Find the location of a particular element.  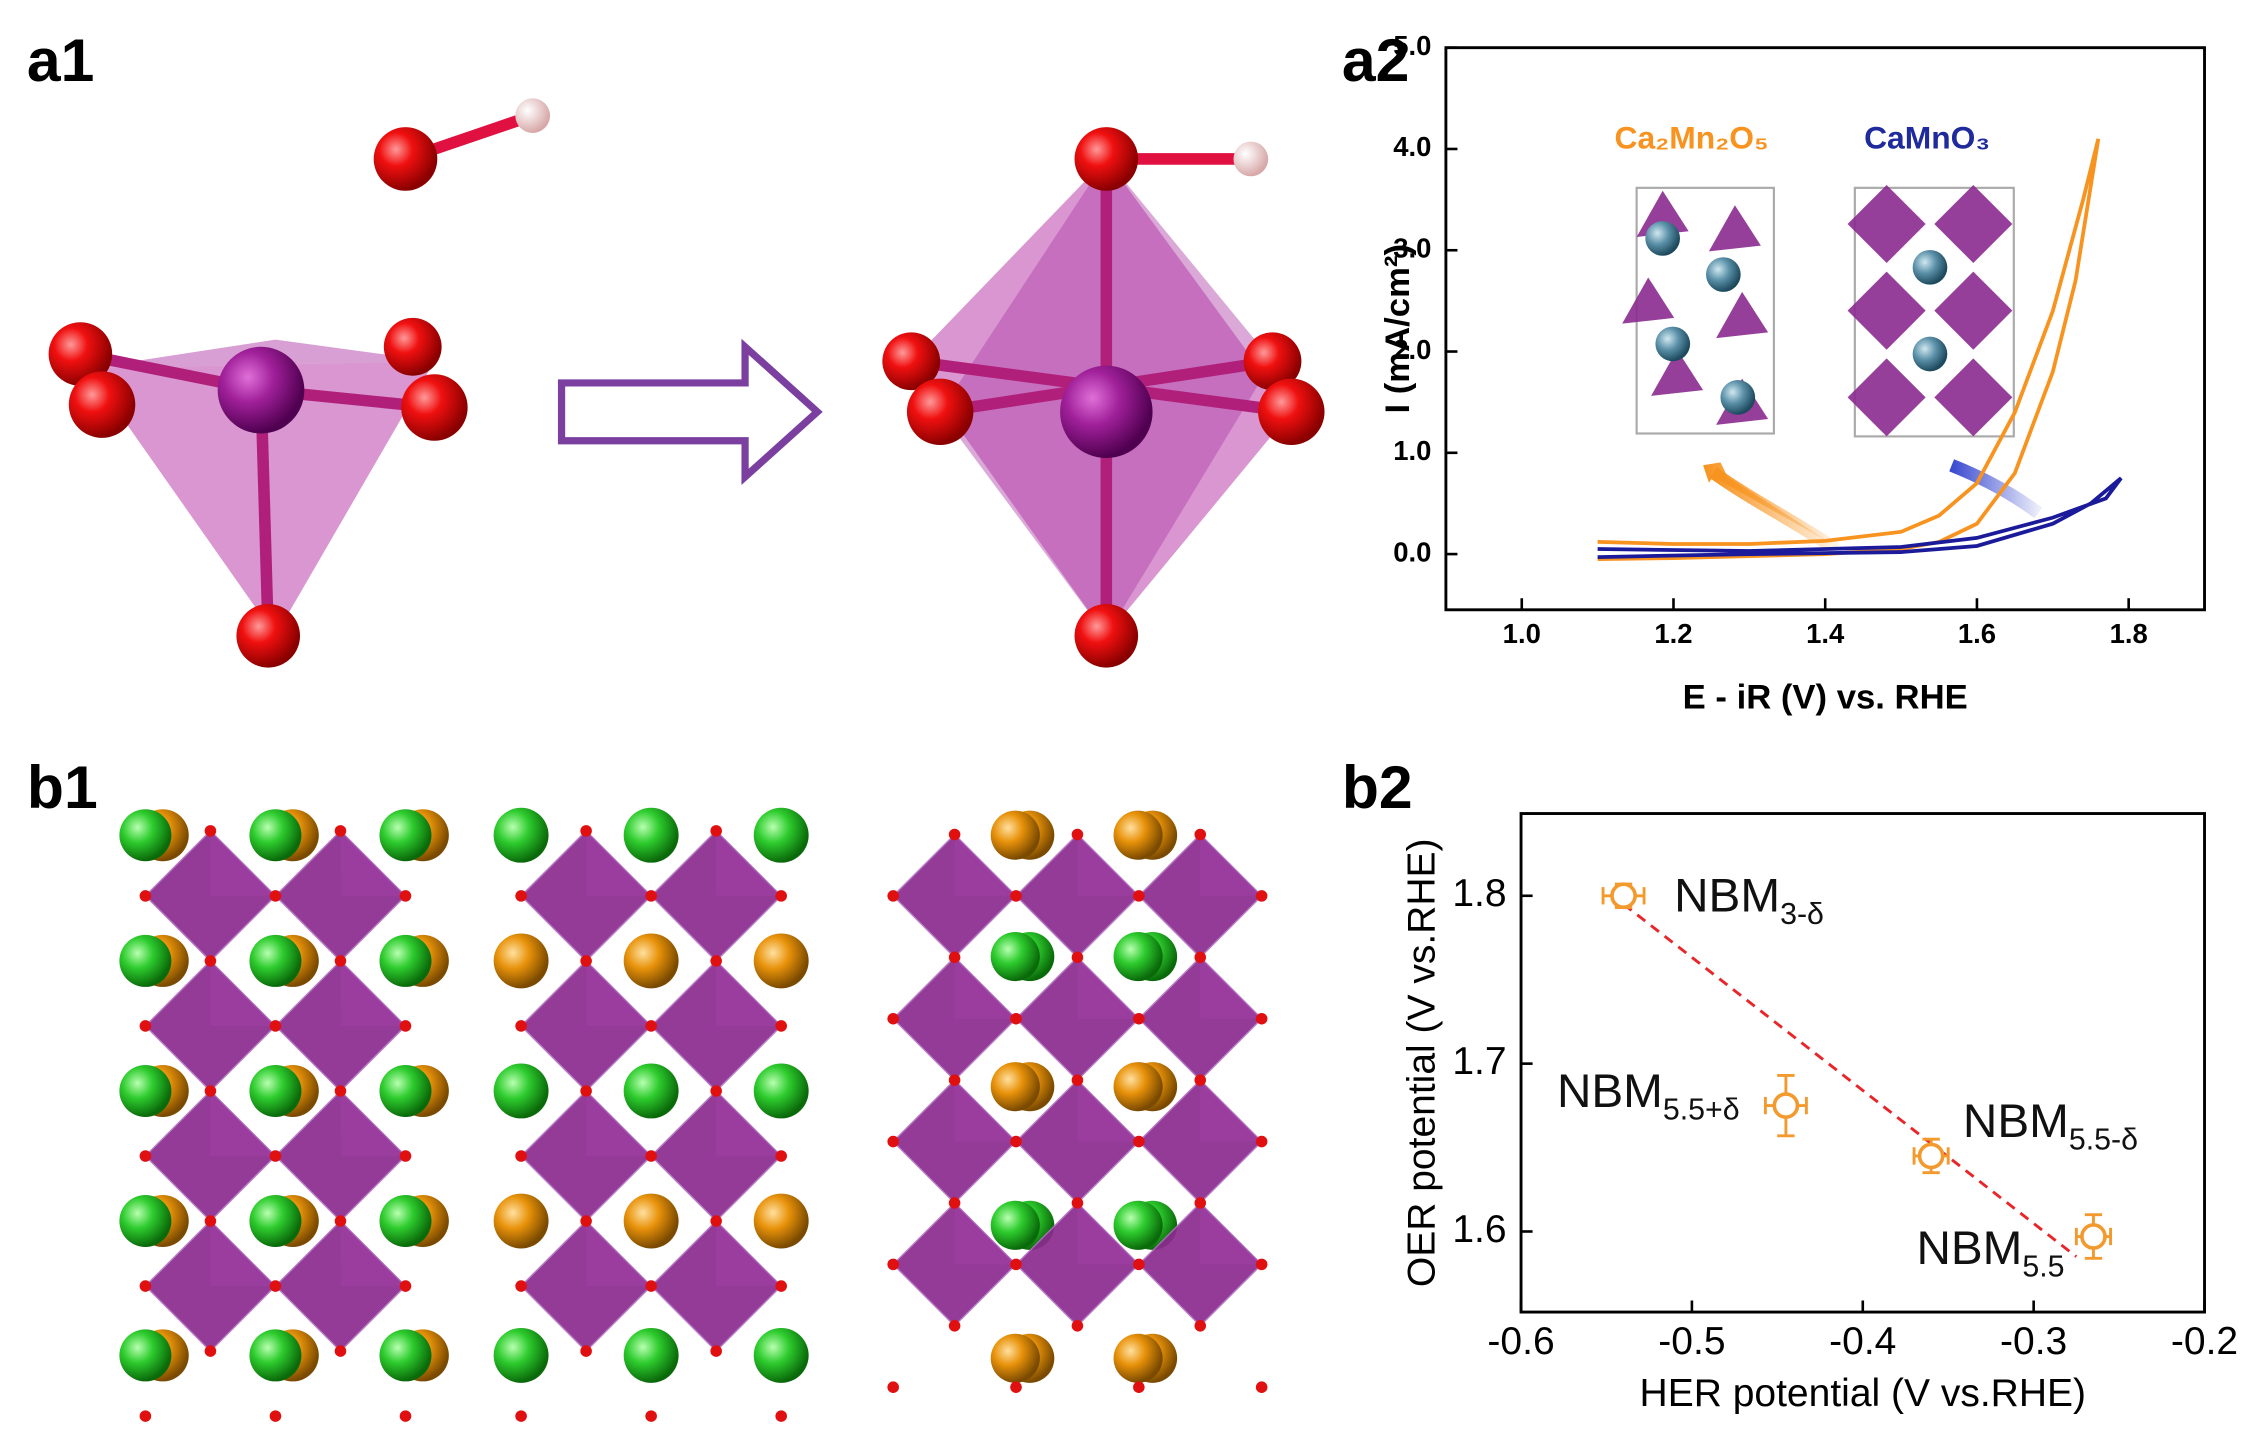

y-tick-label: 5.0 is located at coordinates (1412, 45).